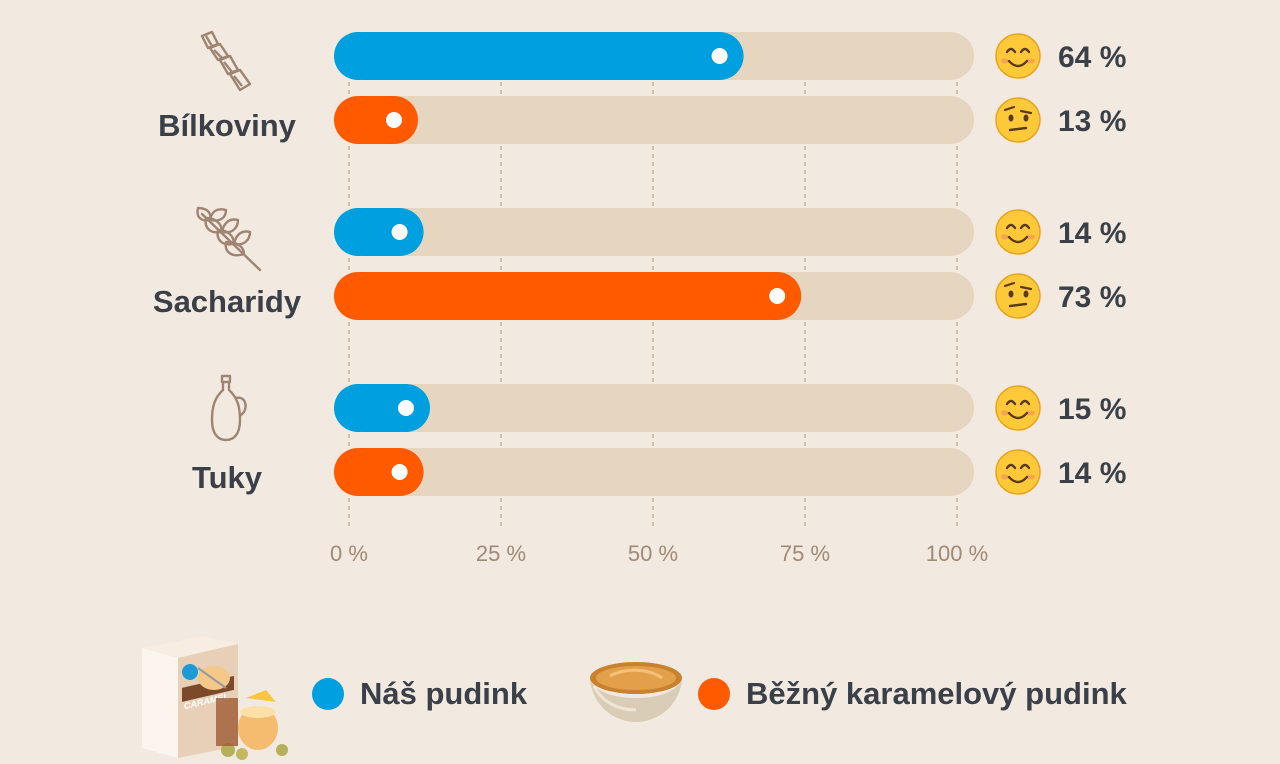  Describe the element at coordinates (805, 553) in the screenshot. I see `x-tick-label: 75 %` at that location.